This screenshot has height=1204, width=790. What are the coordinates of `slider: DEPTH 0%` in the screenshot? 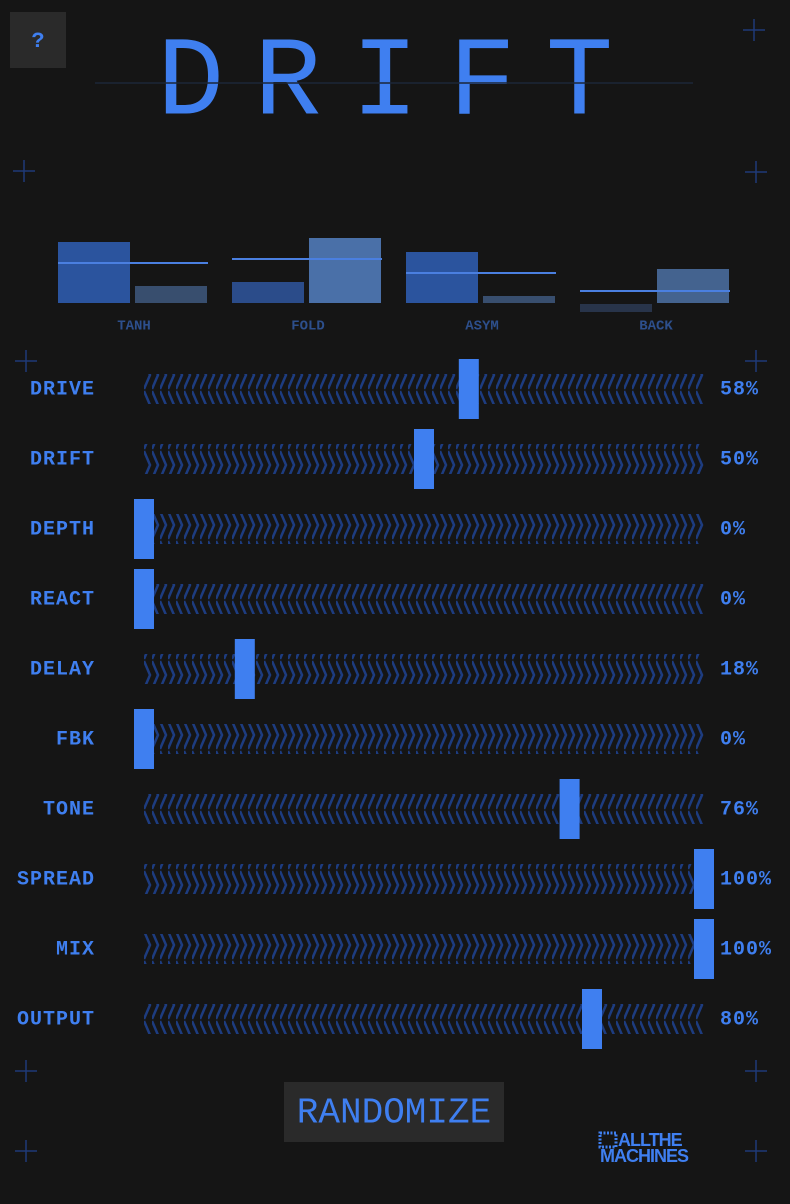 It's located at (388, 529).